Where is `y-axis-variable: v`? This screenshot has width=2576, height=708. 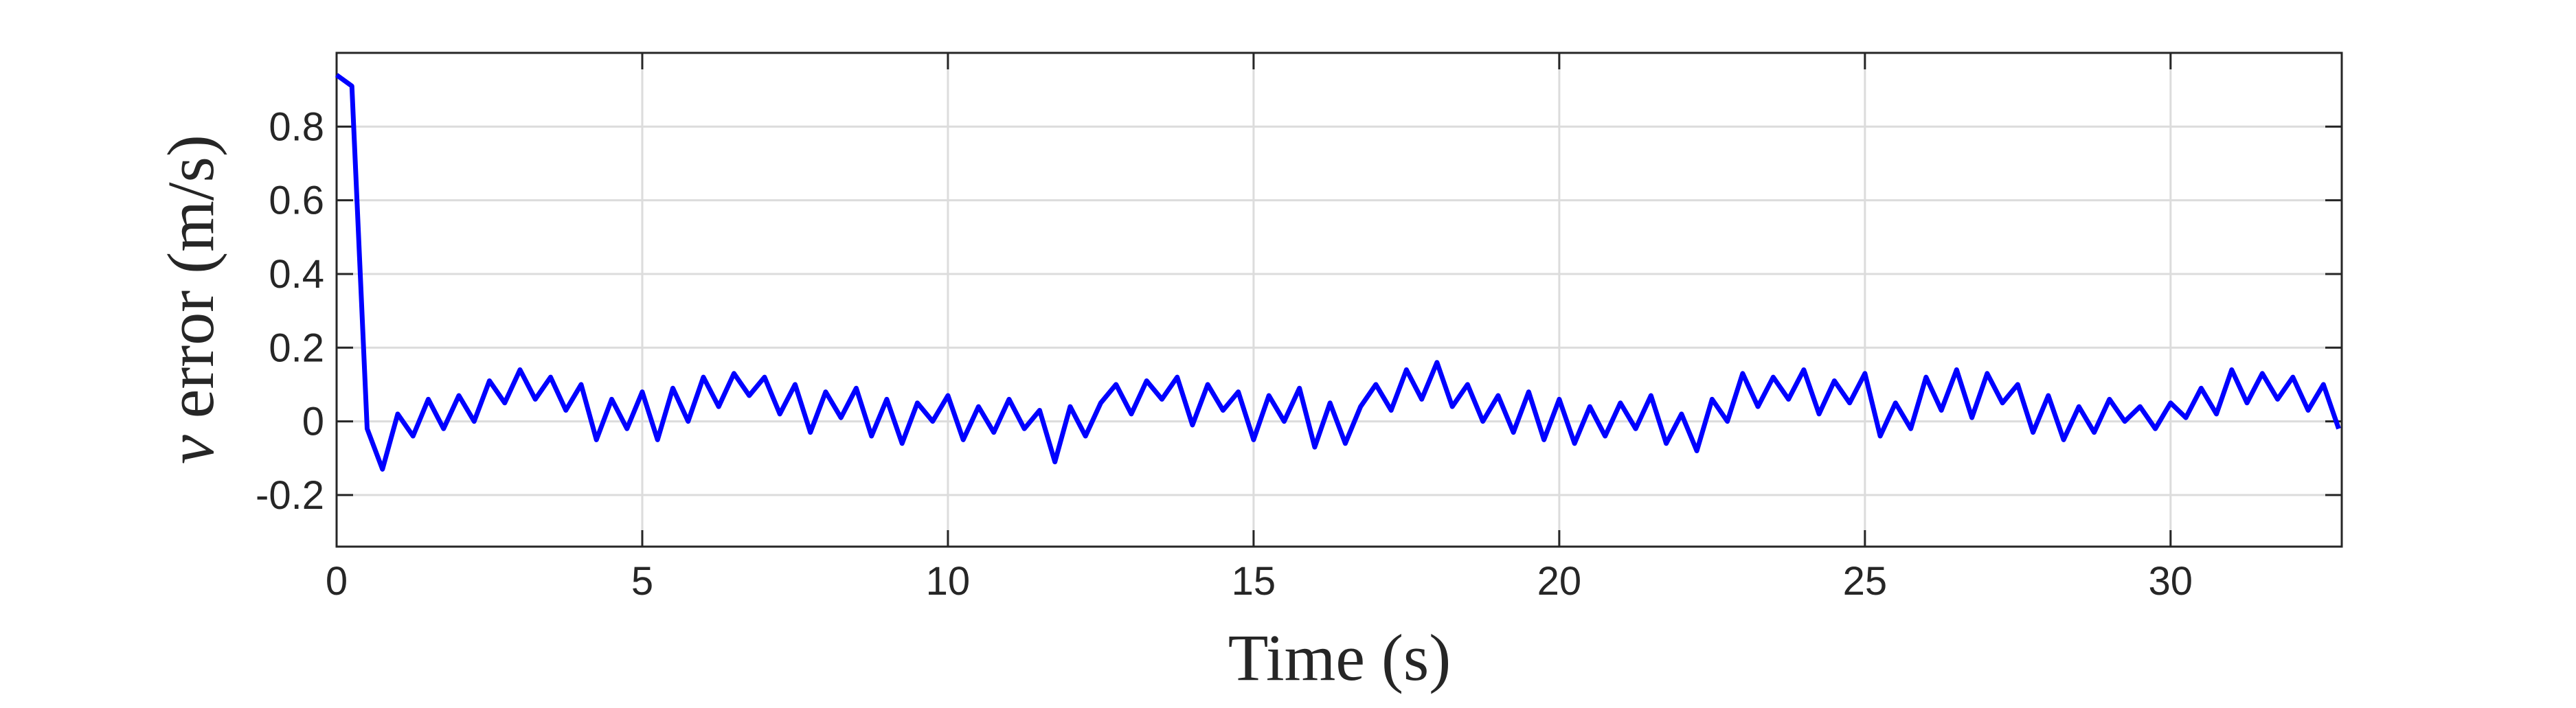
y-axis-variable: v is located at coordinates (190, 449).